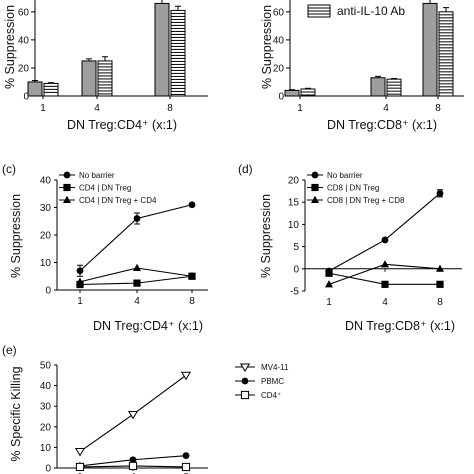  Describe the element at coordinates (366, 200) in the screenshot. I see `legend-label: CD8 | DN Treg + CD8` at that location.